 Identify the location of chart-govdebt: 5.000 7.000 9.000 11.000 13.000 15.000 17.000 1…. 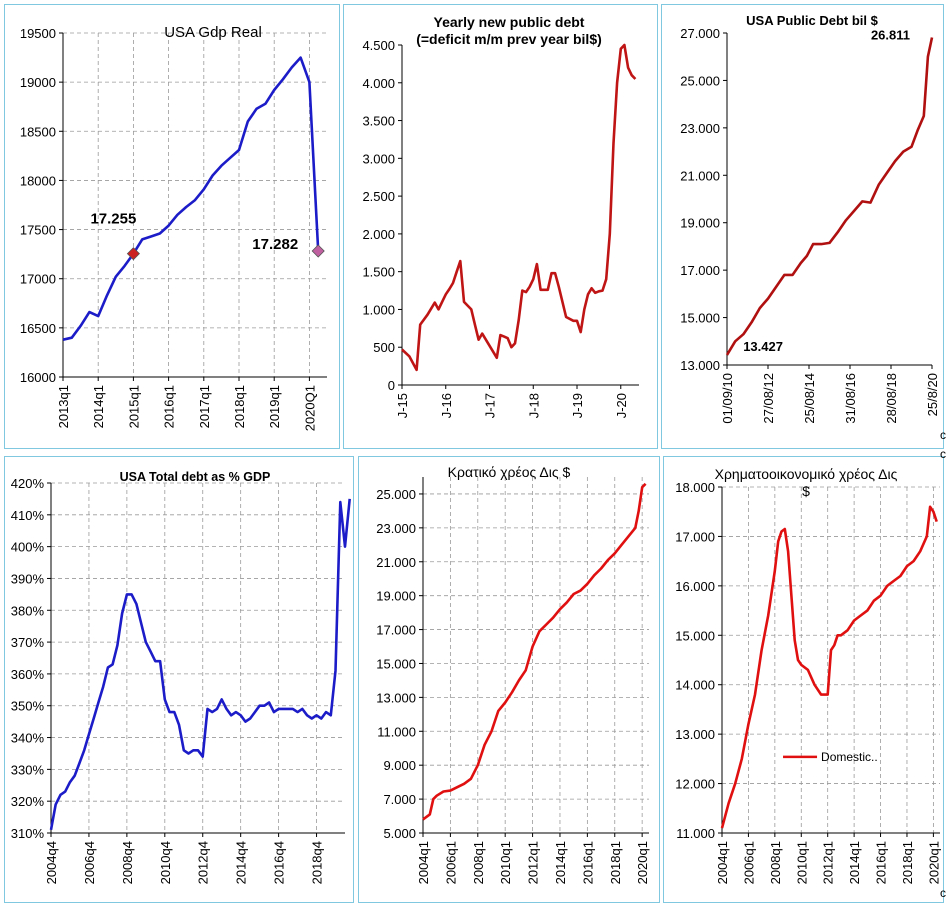
(513, 674).